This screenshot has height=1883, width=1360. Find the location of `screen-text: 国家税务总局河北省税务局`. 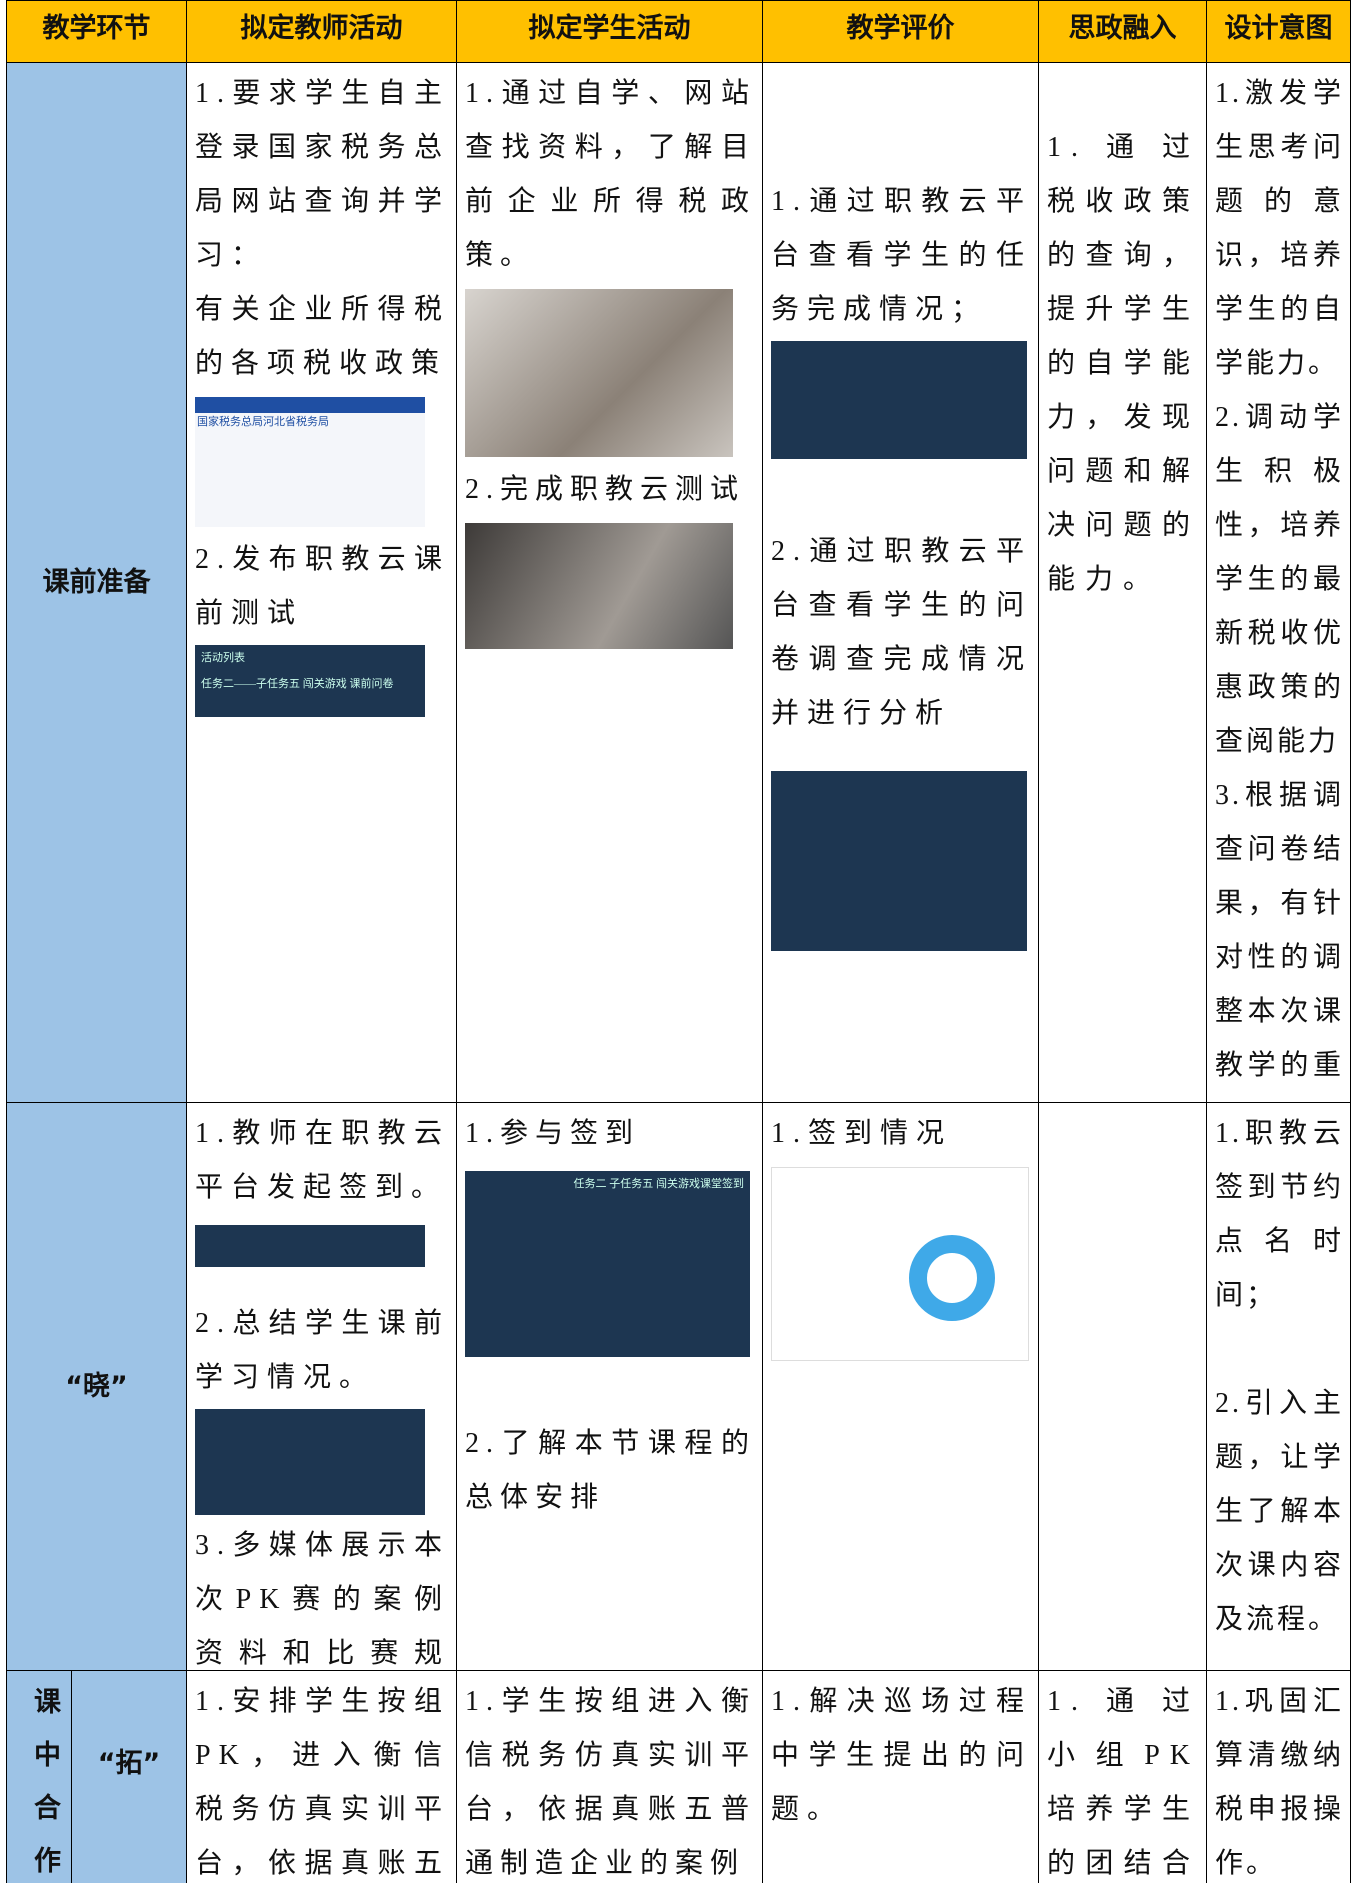

screen-text: 国家税务总局河北省税务局 is located at coordinates (263, 422).